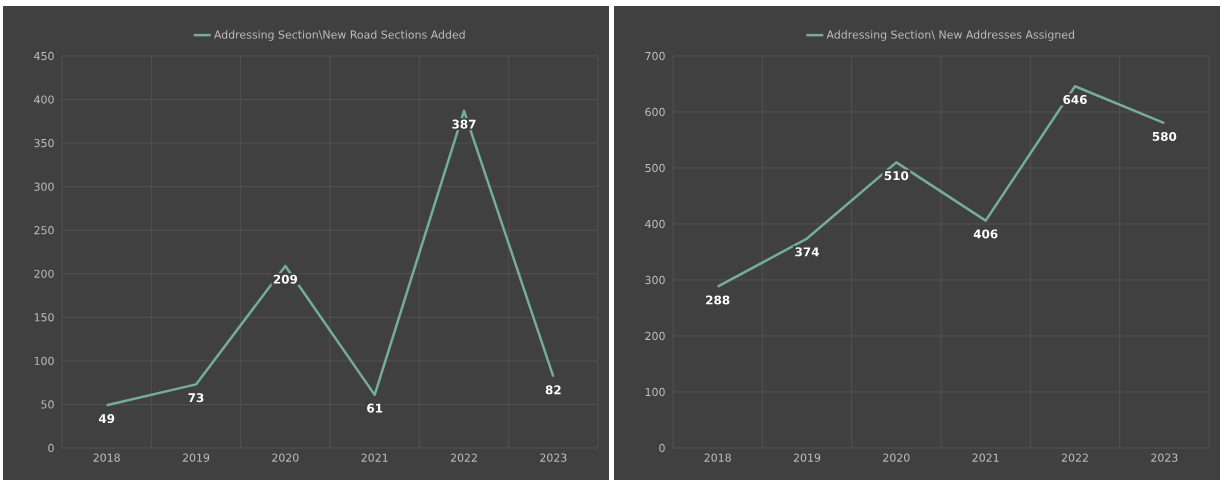  I want to click on data-label: 374, so click(807, 252).